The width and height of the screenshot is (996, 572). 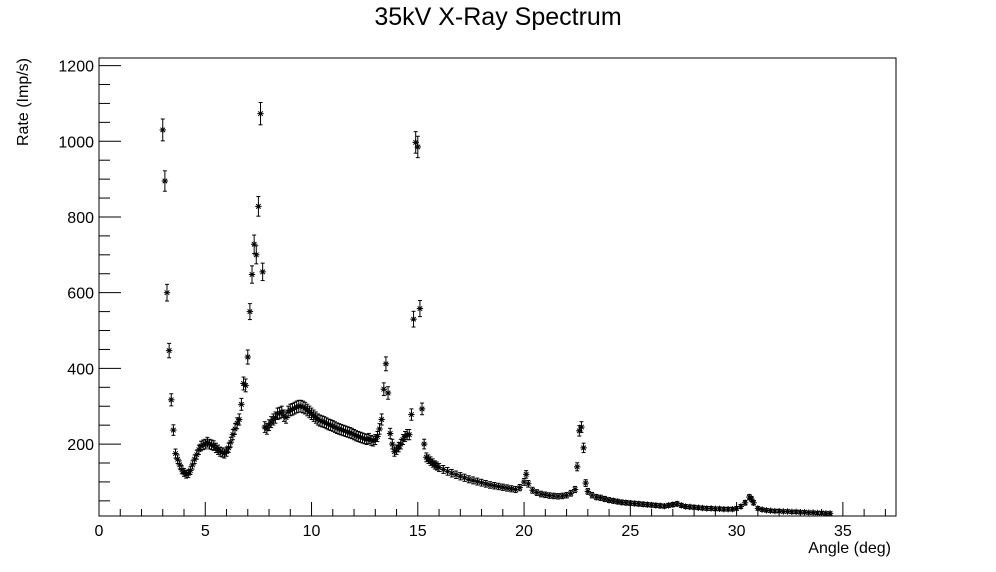 I want to click on x-tick-label: 30, so click(x=737, y=531).